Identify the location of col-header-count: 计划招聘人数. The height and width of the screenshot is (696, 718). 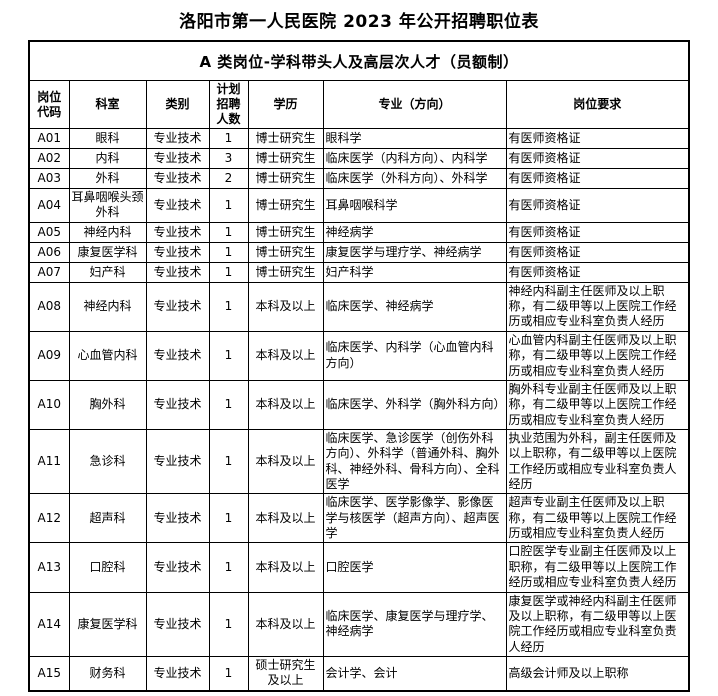
(228, 104).